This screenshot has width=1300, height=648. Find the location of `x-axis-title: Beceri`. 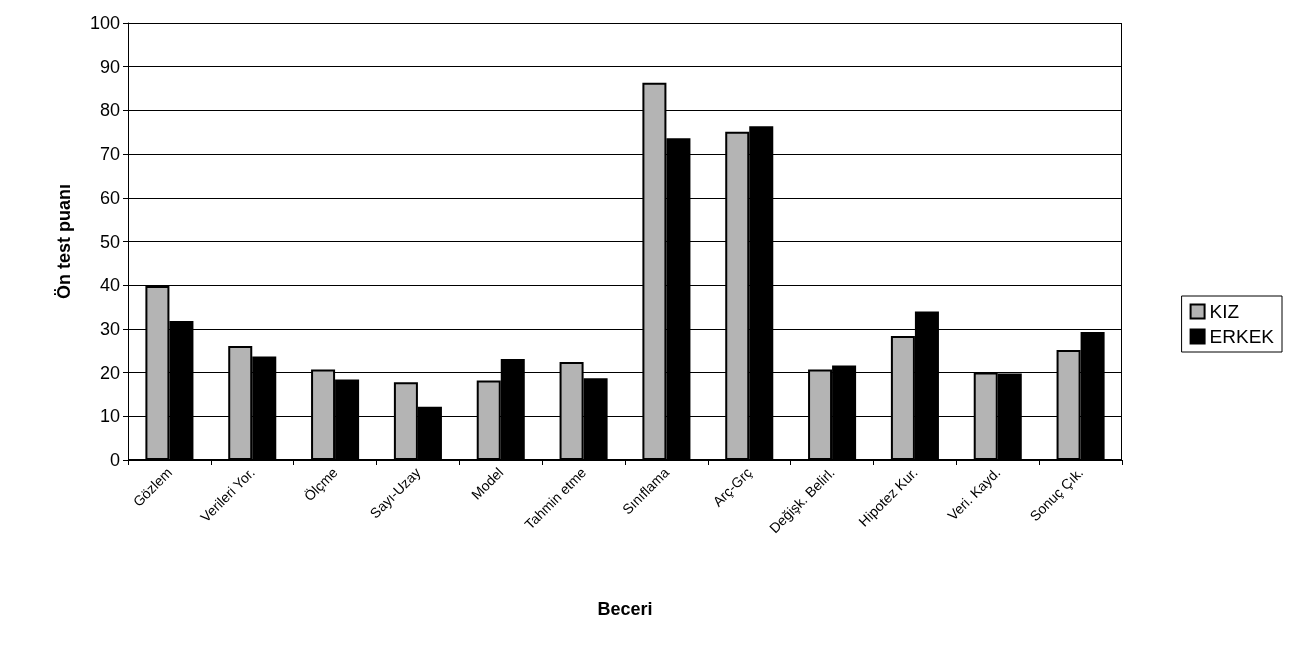

x-axis-title: Beceri is located at coordinates (625, 609).